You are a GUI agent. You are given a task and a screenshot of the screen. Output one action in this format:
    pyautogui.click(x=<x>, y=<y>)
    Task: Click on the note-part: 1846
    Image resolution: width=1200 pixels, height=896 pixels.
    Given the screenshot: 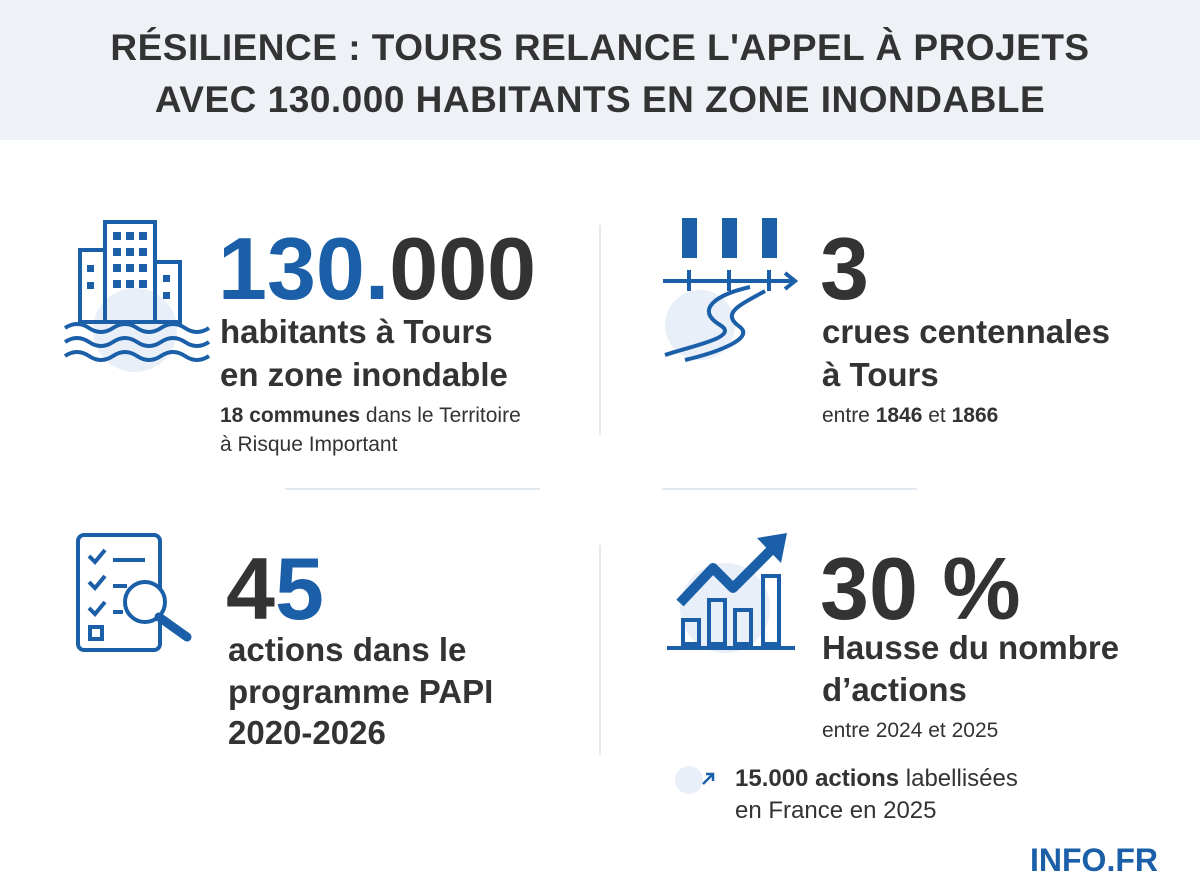 What is the action you would take?
    pyautogui.click(x=899, y=415)
    